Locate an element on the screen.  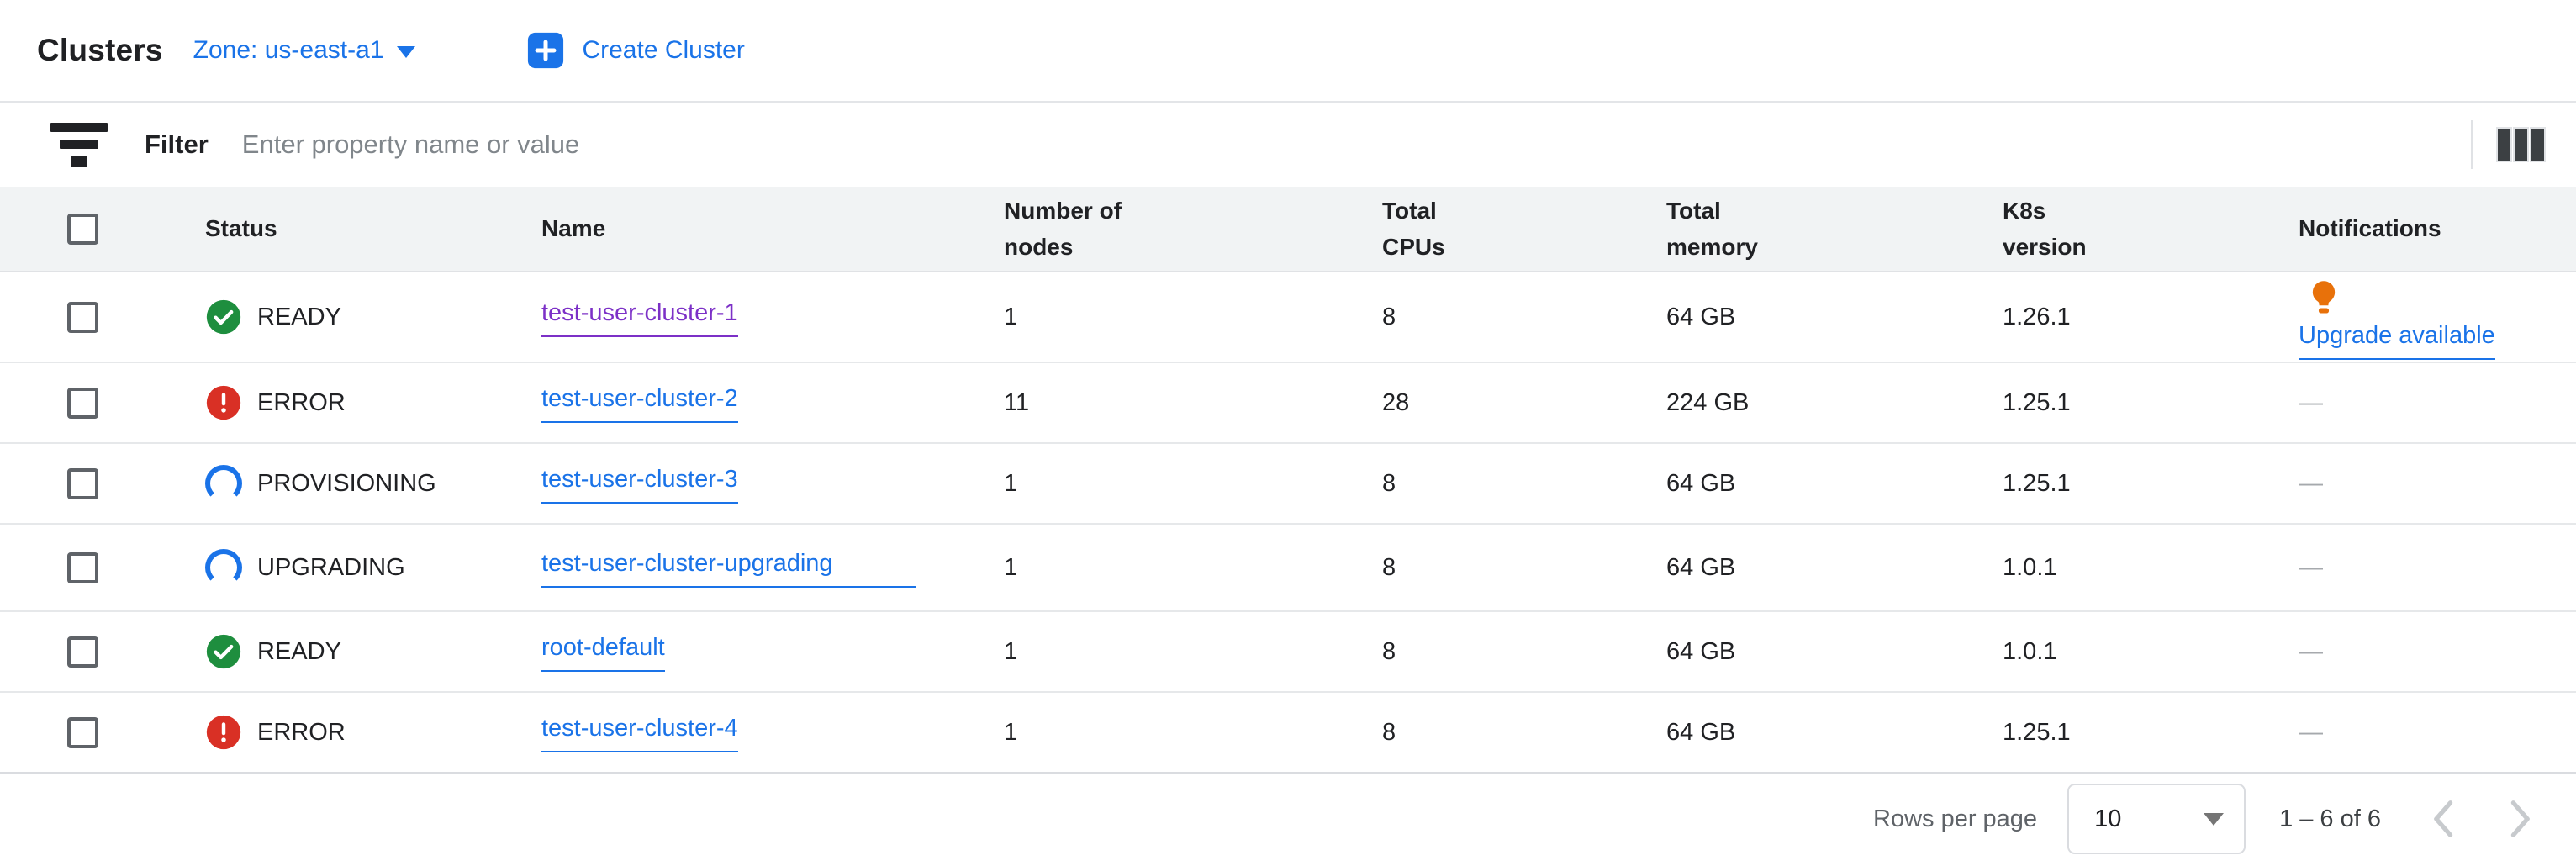
previous-page-button is located at coordinates (2442, 819).